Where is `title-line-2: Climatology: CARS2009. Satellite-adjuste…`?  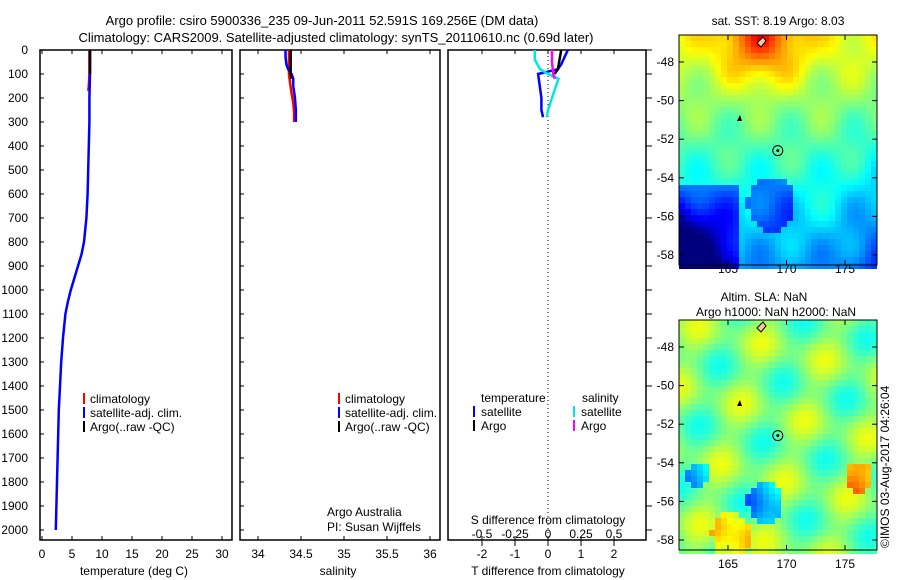
title-line-2: Climatology: CARS2009. Satellite-adjuste… is located at coordinates (336, 37).